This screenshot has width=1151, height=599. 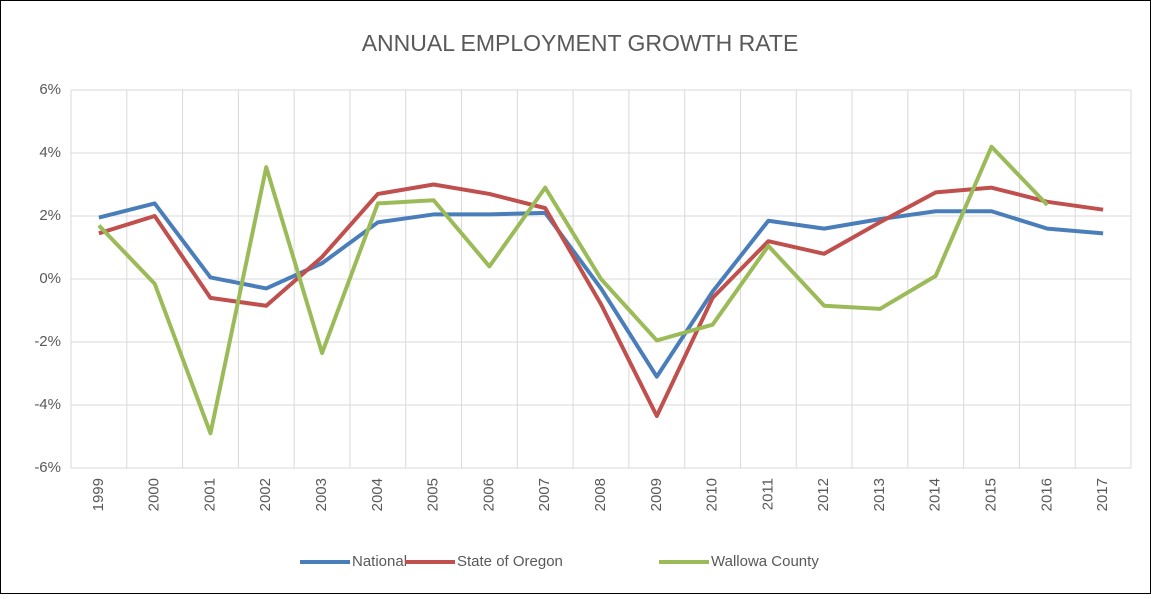 I want to click on x-tick-label: 2003, so click(x=321, y=494).